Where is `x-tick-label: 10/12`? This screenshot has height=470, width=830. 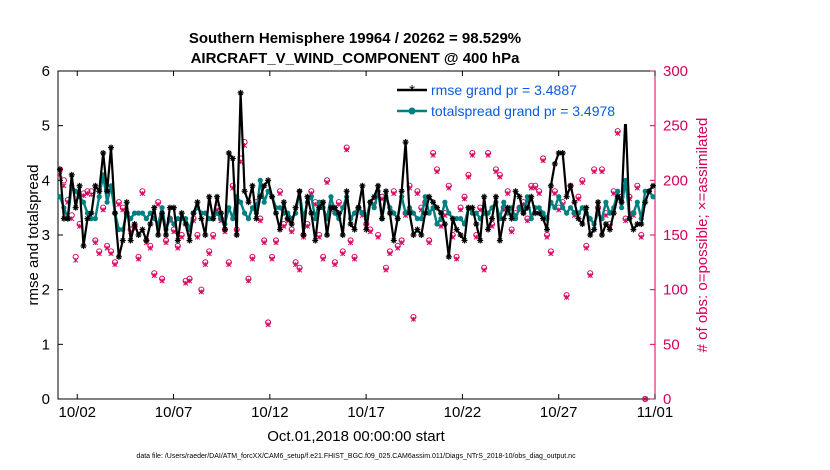
x-tick-label: 10/12 is located at coordinates (270, 412).